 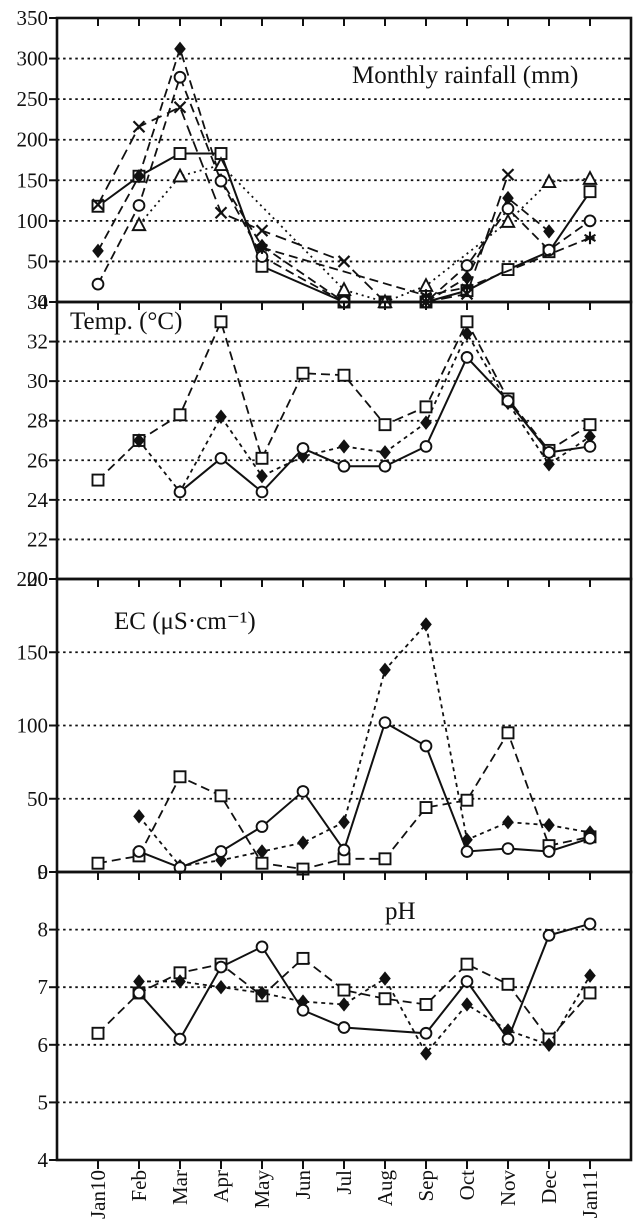 I want to click on series-ph-filled-diamond, so click(x=364, y=1014).